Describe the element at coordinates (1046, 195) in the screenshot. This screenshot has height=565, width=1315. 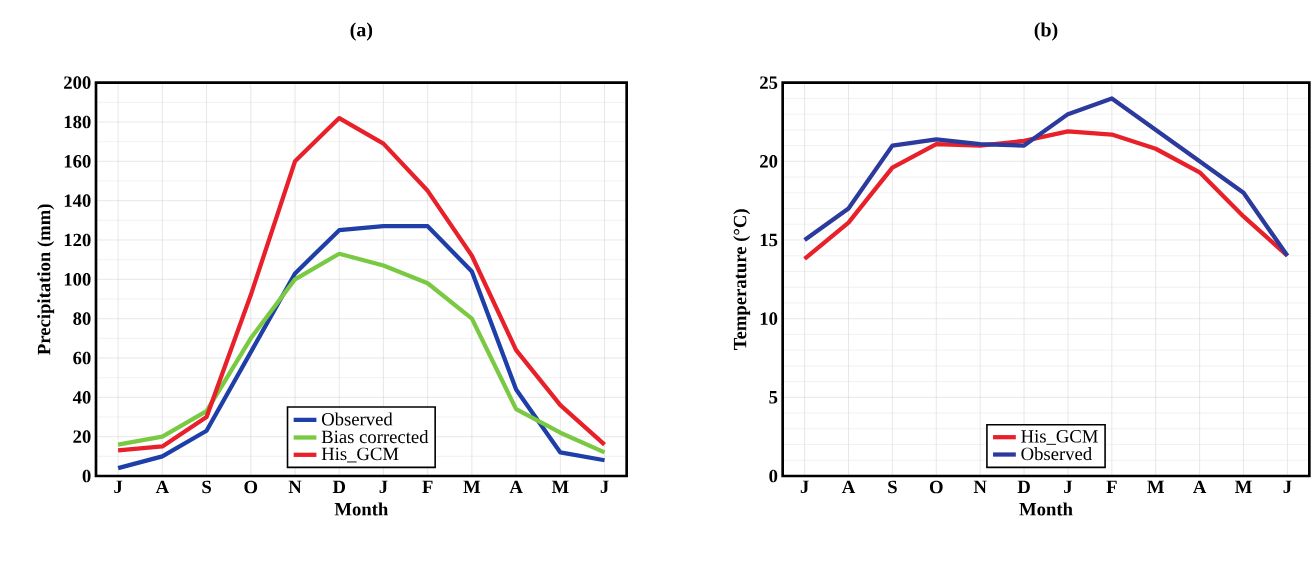
I see `line-series` at that location.